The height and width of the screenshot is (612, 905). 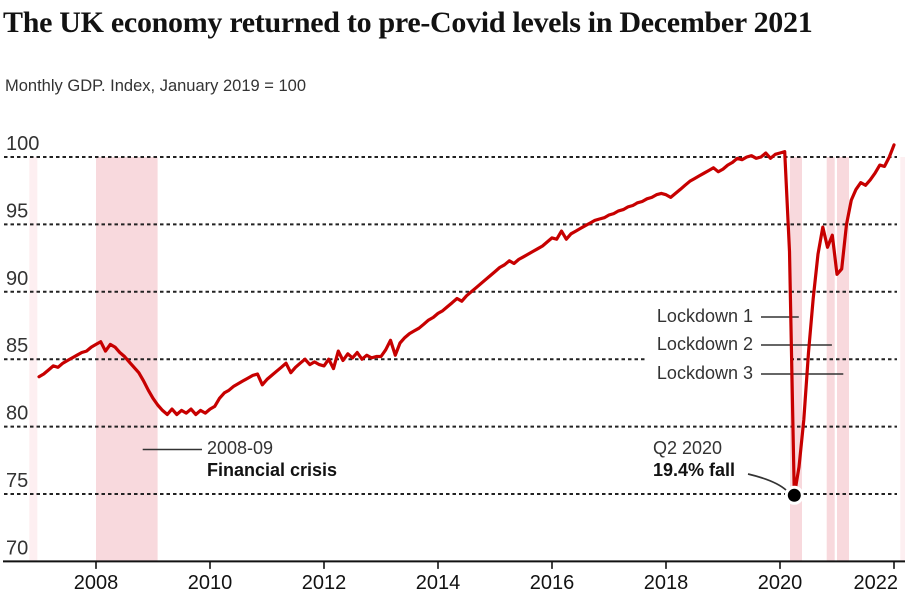 What do you see at coordinates (17, 279) in the screenshot?
I see `y-tick-label: 90` at bounding box center [17, 279].